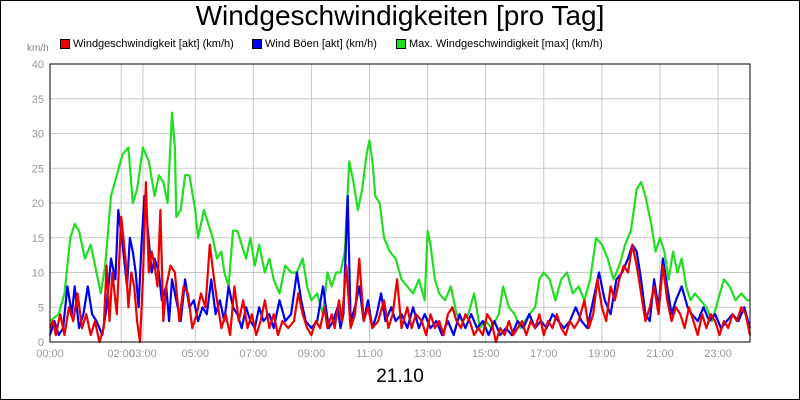 Image resolution: width=800 pixels, height=400 pixels. What do you see at coordinates (506, 44) in the screenshot?
I see `legend-label-max-speed: Max. Windgeschwindigkeit [max] (km/h)` at bounding box center [506, 44].